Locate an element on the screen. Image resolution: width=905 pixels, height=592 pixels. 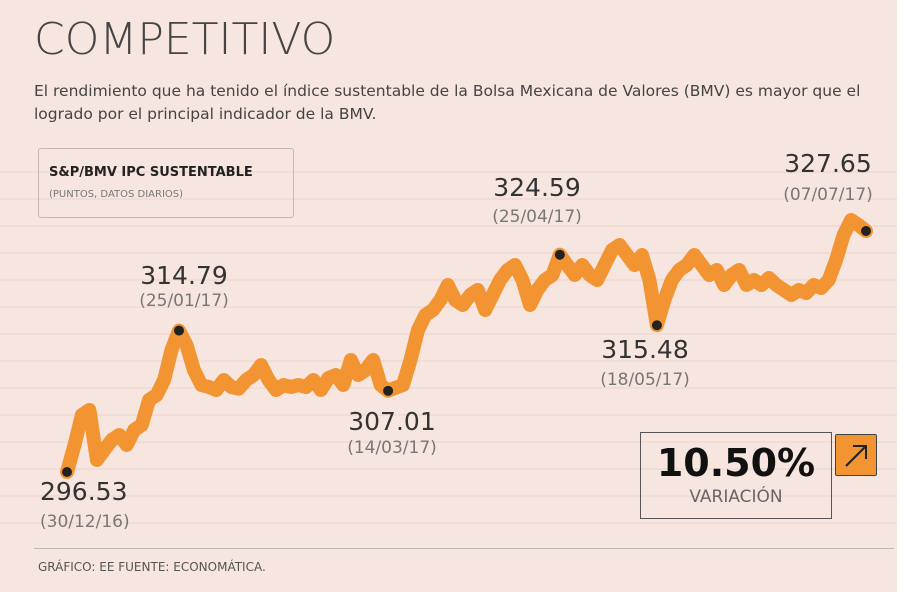
annotation-date: (07/07/17) is located at coordinates (828, 195).